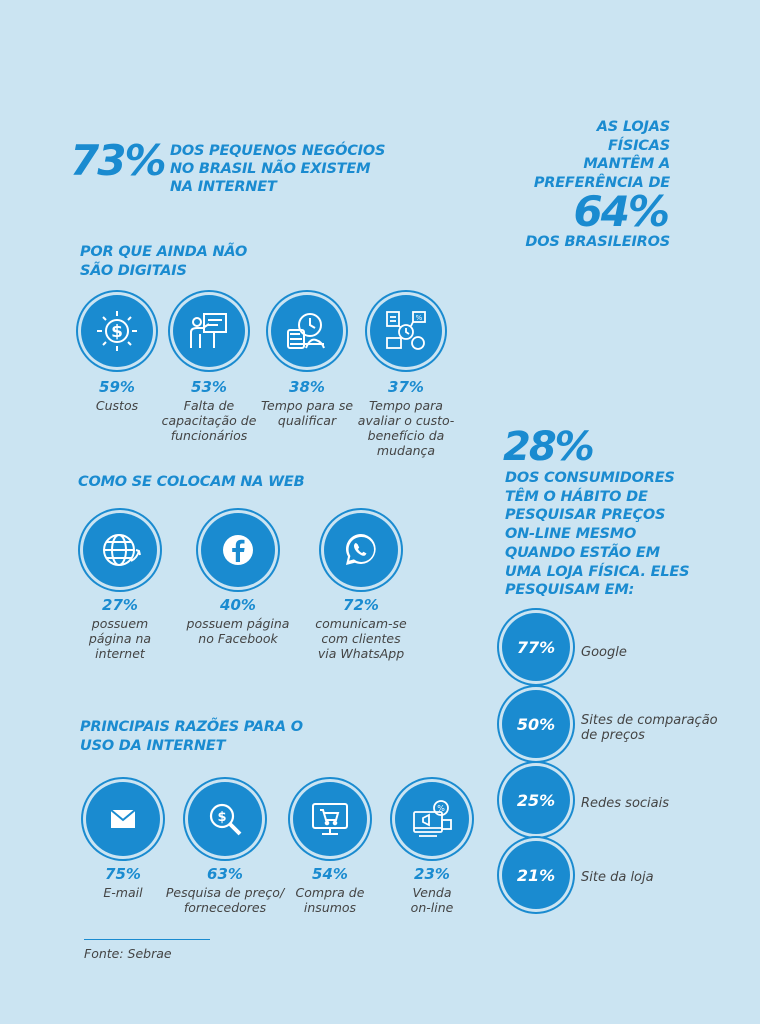 The image size is (760, 1024). I want to click on source-store-site-label: Site da loja, so click(617, 877).